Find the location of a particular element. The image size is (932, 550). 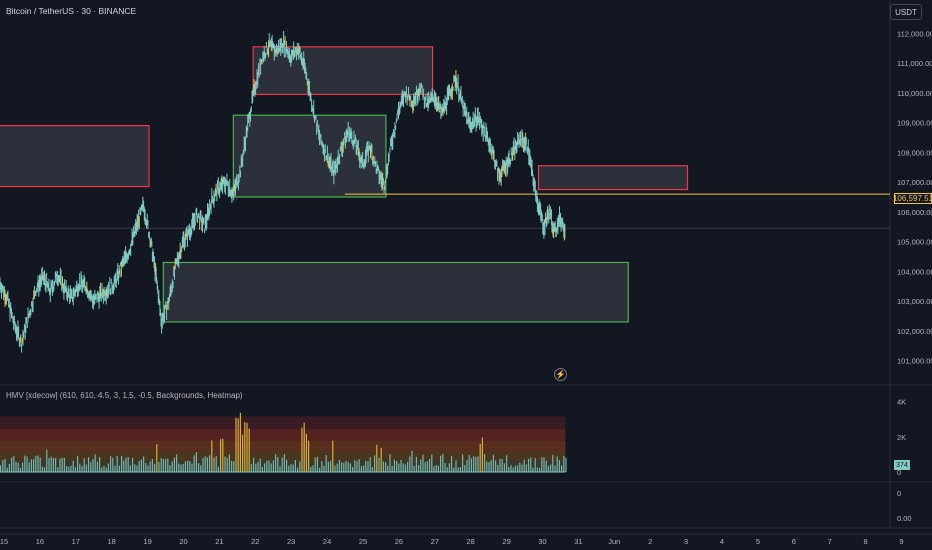

demand-zone is located at coordinates (395, 292).